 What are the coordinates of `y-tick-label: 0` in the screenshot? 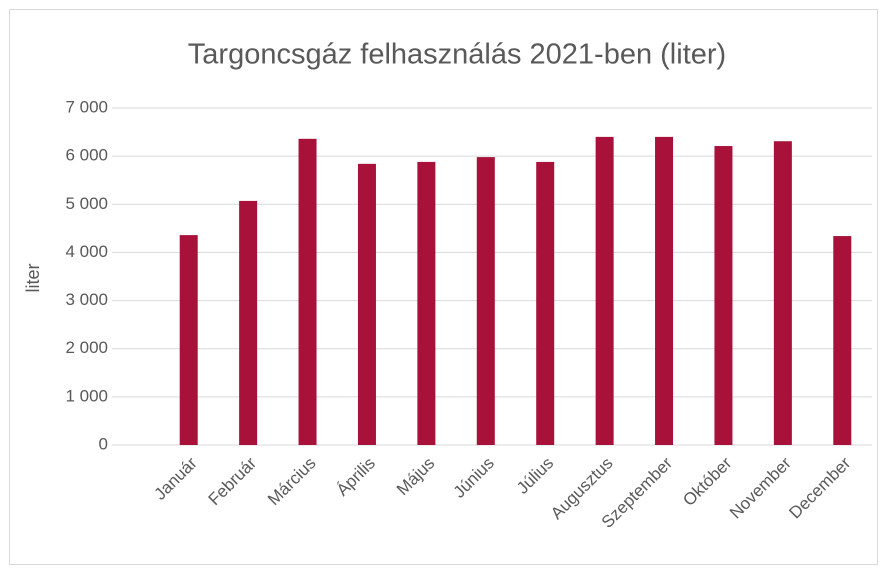 It's located at (103, 443).